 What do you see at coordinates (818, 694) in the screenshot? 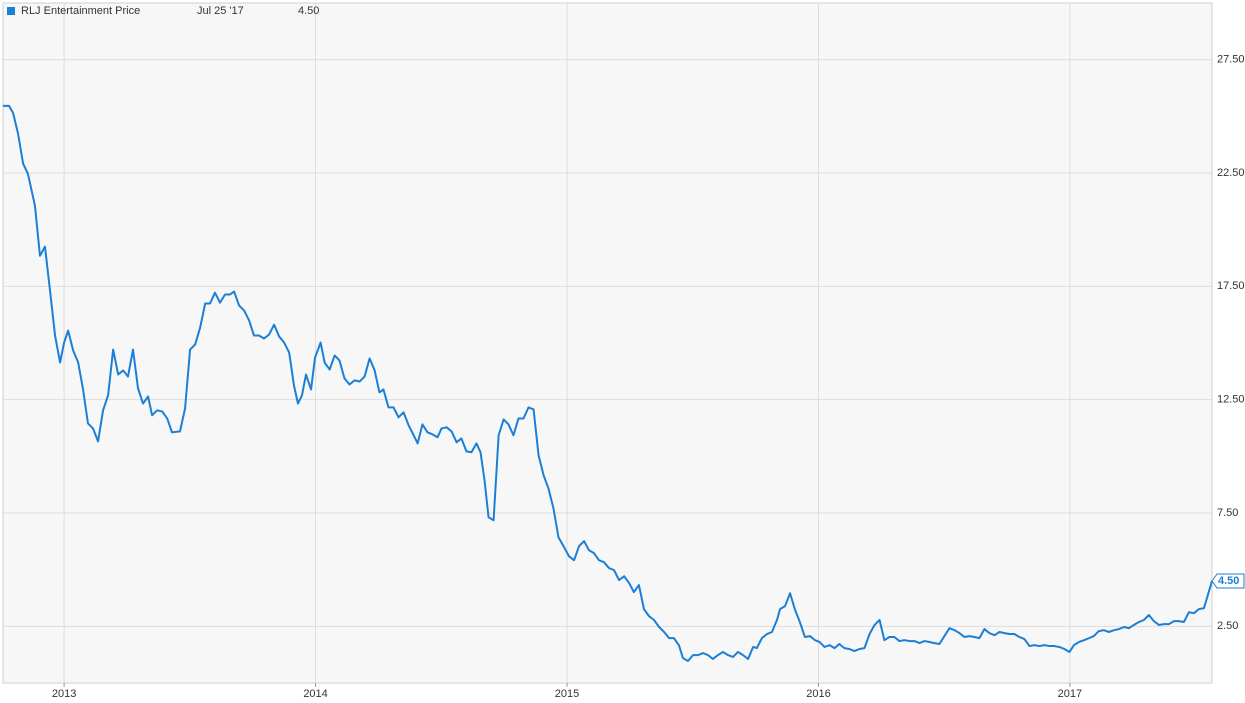
I see `x-tick-label: 2016` at bounding box center [818, 694].